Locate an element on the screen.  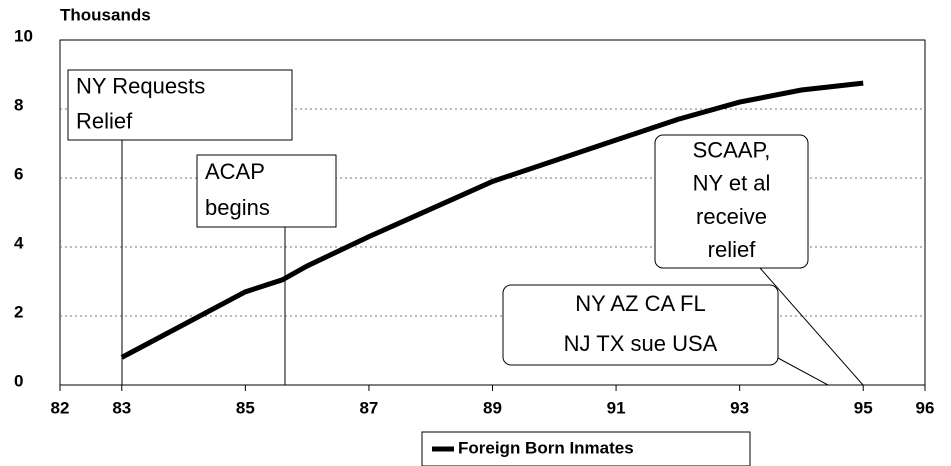
x-tick-label: 87 is located at coordinates (368, 407).